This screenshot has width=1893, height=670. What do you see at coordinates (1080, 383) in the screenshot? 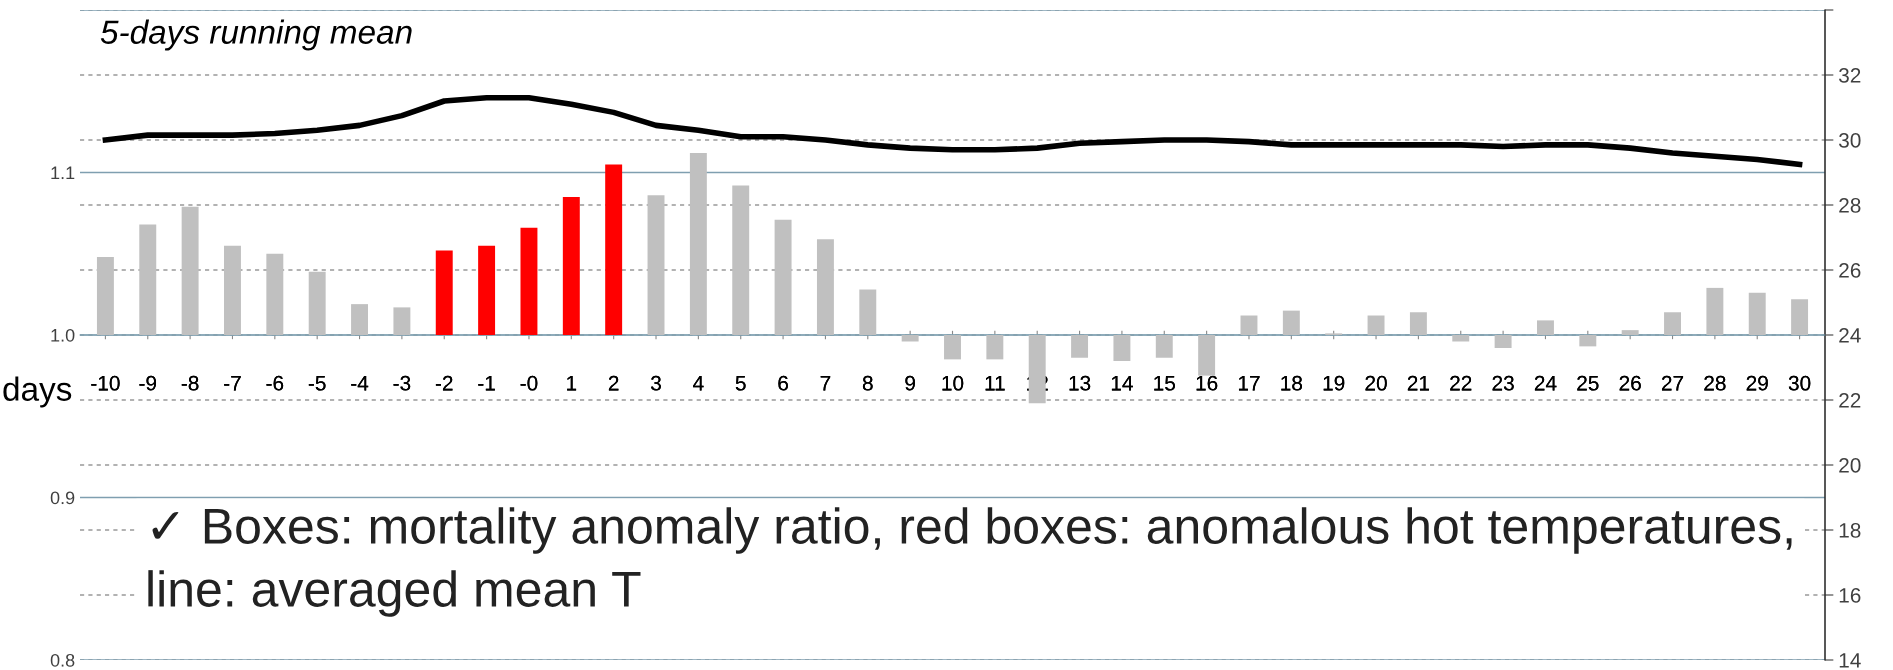
I see `x-tick-label: 13` at bounding box center [1080, 383].